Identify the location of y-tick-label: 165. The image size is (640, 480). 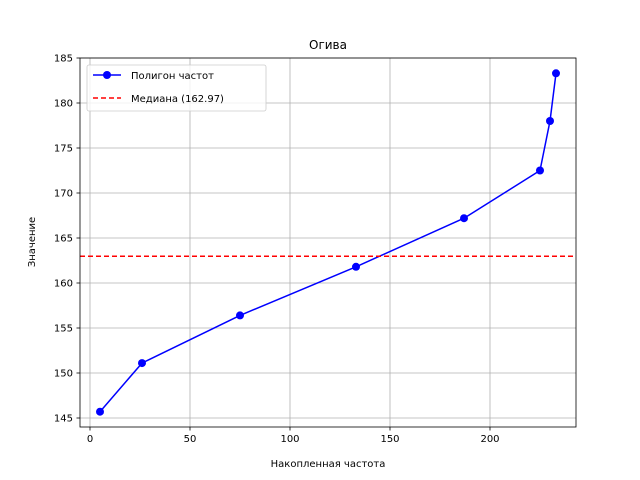
(63, 239).